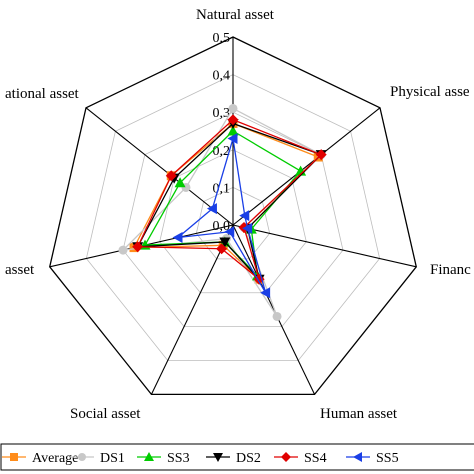 The width and height of the screenshot is (474, 474). I want to click on axis-label: Natural asset, so click(235, 15).